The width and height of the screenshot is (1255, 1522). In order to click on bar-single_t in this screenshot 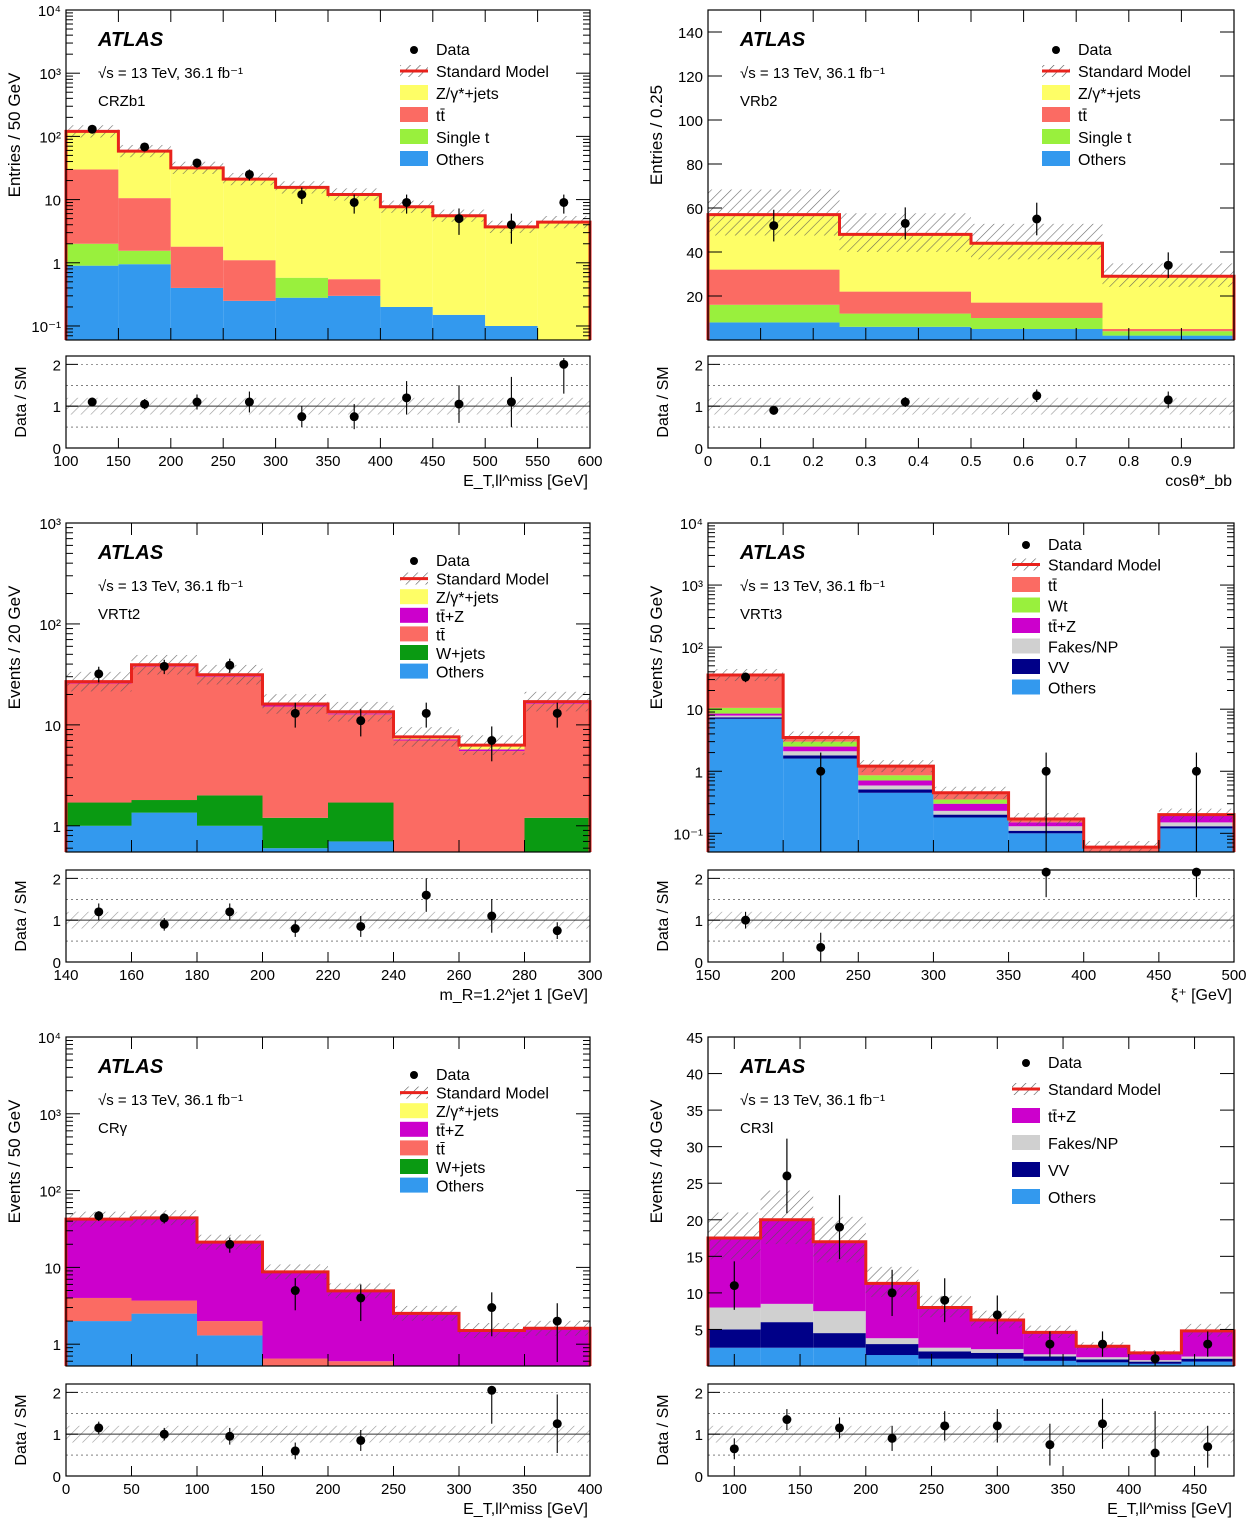, I will do `click(301, 287)`.